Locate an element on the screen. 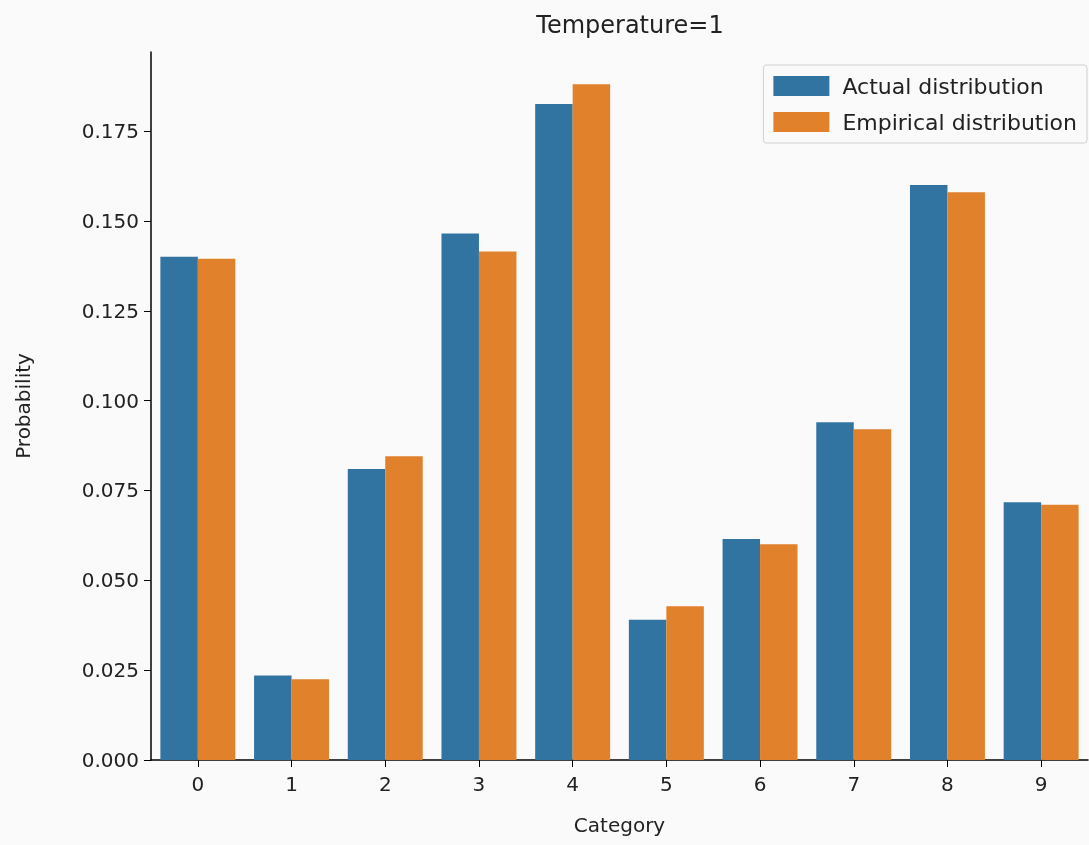  x-tick-label: 5 is located at coordinates (666, 784).